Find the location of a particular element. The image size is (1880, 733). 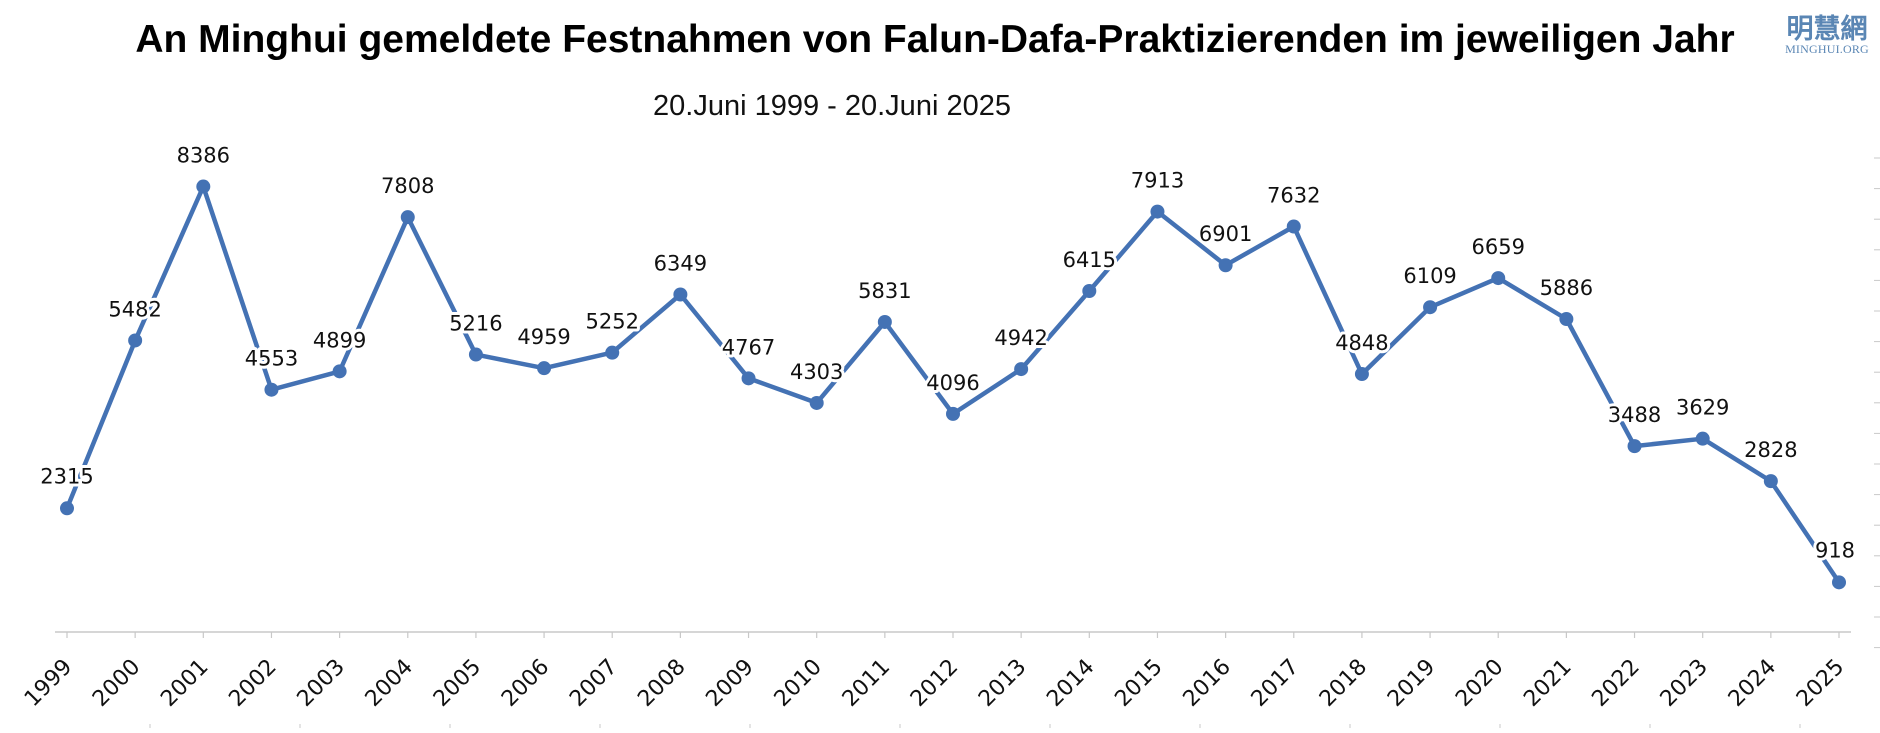

x-tick-label: 2025 is located at coordinates (1820, 683).